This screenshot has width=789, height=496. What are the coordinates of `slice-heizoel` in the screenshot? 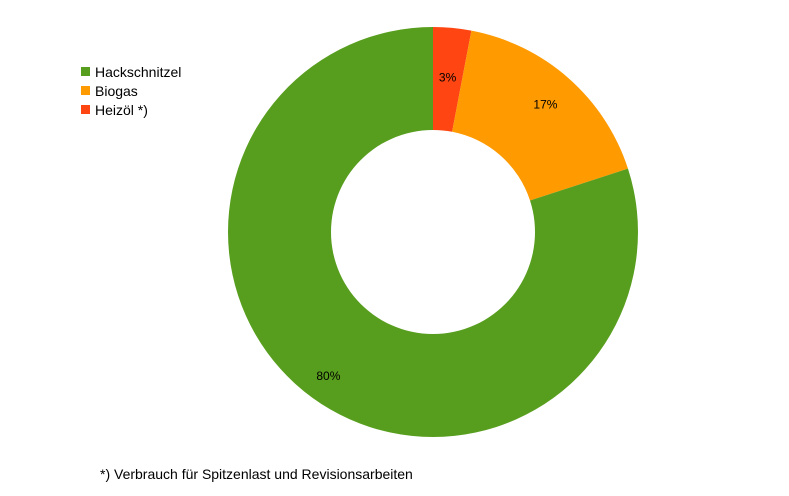 It's located at (452, 79).